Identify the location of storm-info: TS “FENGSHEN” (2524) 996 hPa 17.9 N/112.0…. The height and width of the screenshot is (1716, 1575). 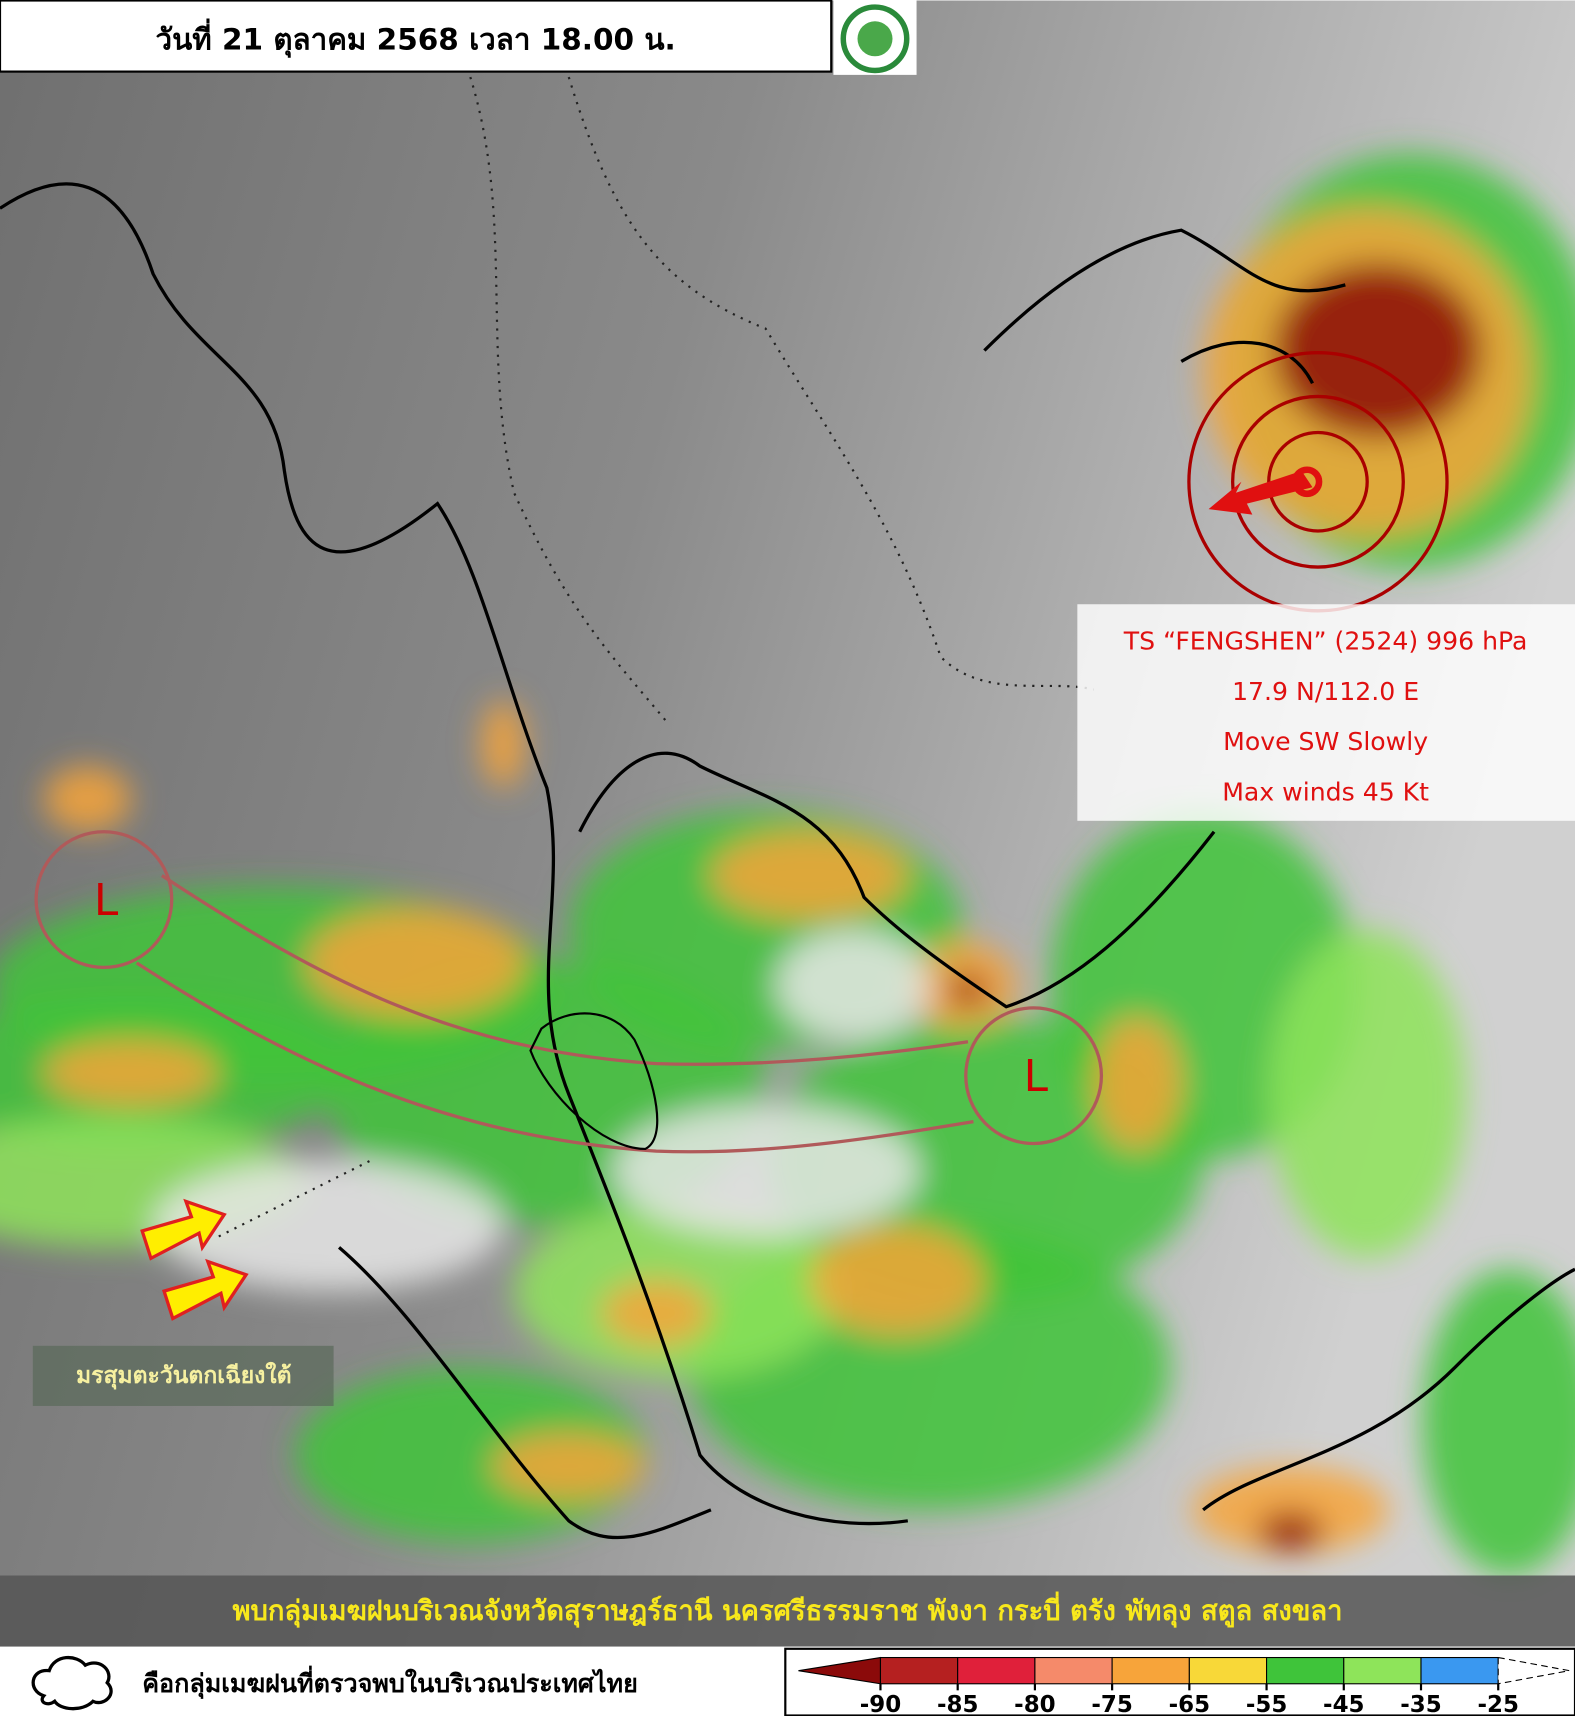
(1325, 717).